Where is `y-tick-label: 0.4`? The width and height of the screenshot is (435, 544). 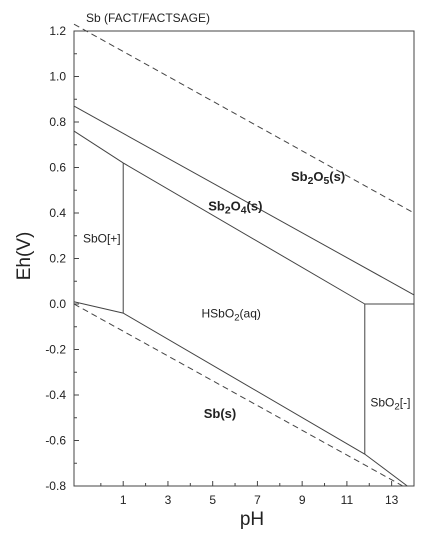 y-tick-label: 0.4 is located at coordinates (57, 213).